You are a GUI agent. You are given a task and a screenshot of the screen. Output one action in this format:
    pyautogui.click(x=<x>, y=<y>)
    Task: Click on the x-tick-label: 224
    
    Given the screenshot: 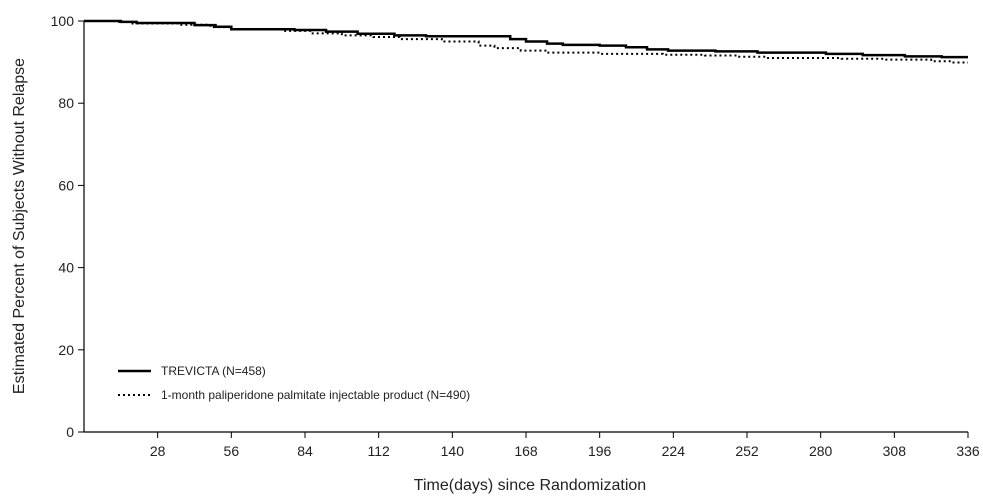 What is the action you would take?
    pyautogui.click(x=674, y=451)
    